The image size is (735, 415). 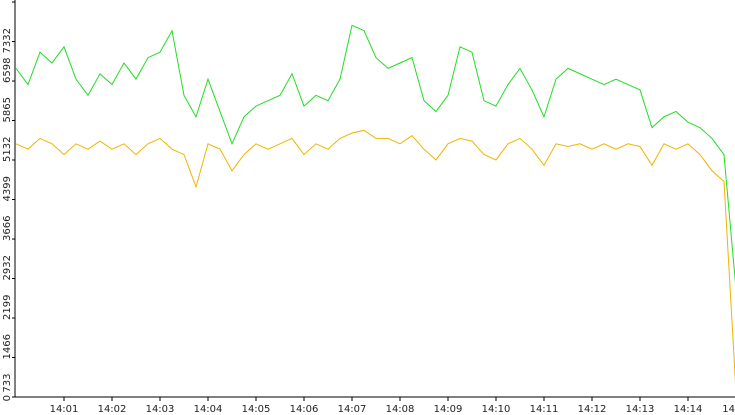 I want to click on x-tick-label: 14:03, so click(x=160, y=409).